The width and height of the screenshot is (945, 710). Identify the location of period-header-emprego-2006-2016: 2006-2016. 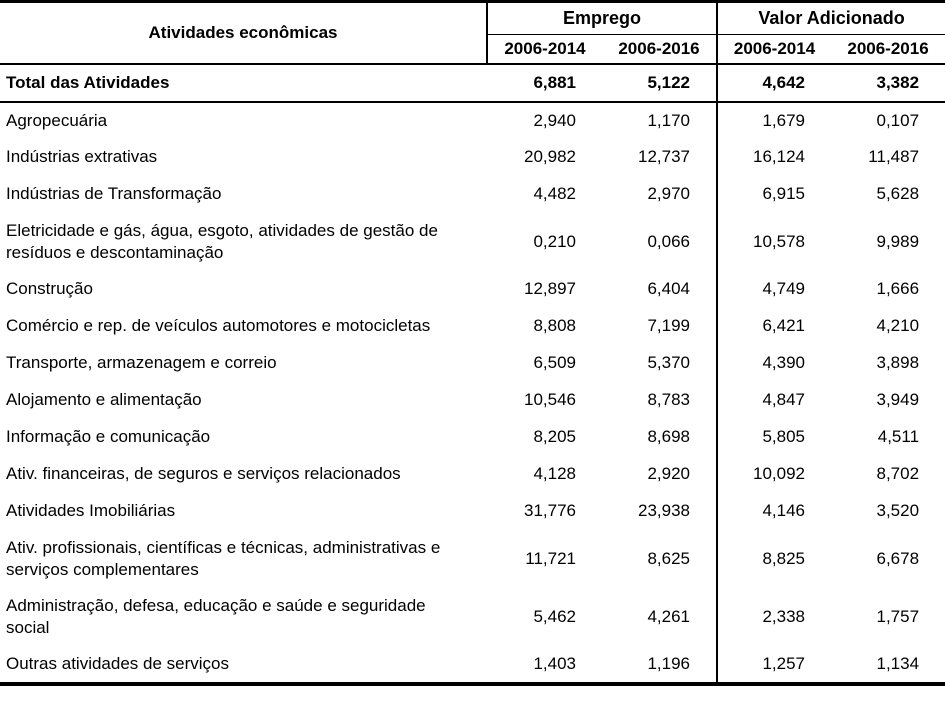
(660, 49).